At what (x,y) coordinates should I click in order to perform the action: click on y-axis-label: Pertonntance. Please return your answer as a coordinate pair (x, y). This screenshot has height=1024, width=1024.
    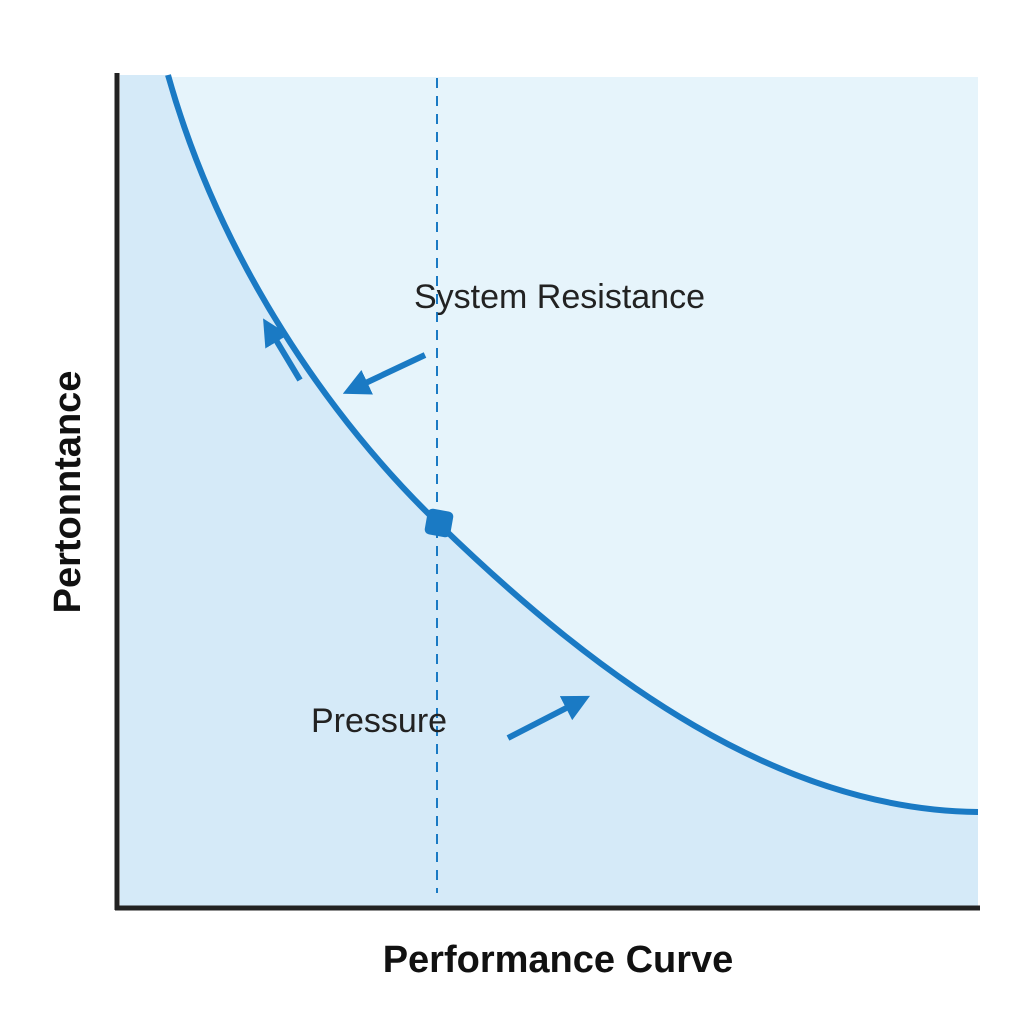
    Looking at the image, I should click on (68, 492).